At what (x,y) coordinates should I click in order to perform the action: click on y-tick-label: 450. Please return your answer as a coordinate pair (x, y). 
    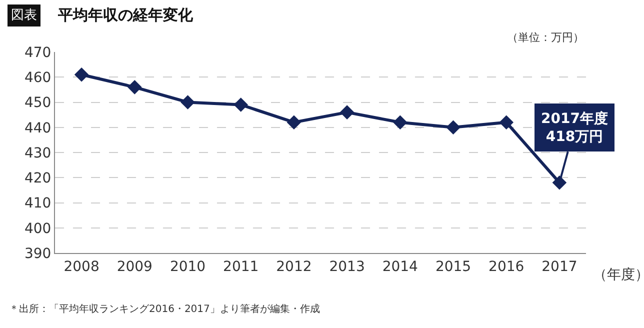
    Looking at the image, I should click on (38, 103).